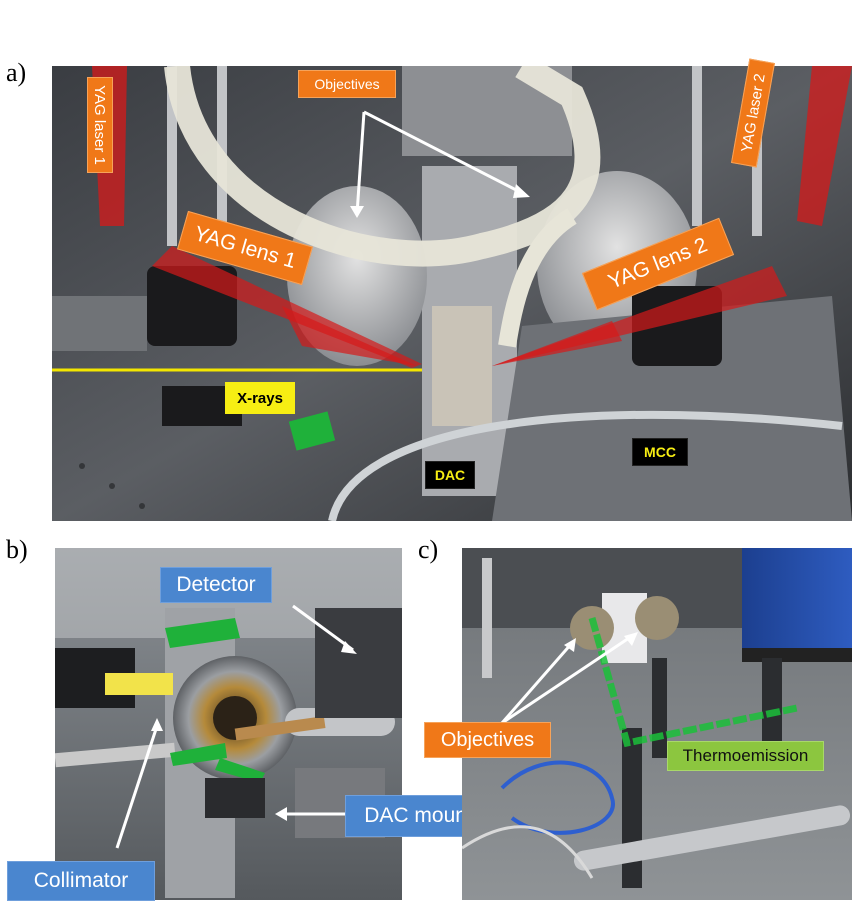 The image size is (853, 903). I want to click on objectives-label-c: Objectives, so click(487, 740).